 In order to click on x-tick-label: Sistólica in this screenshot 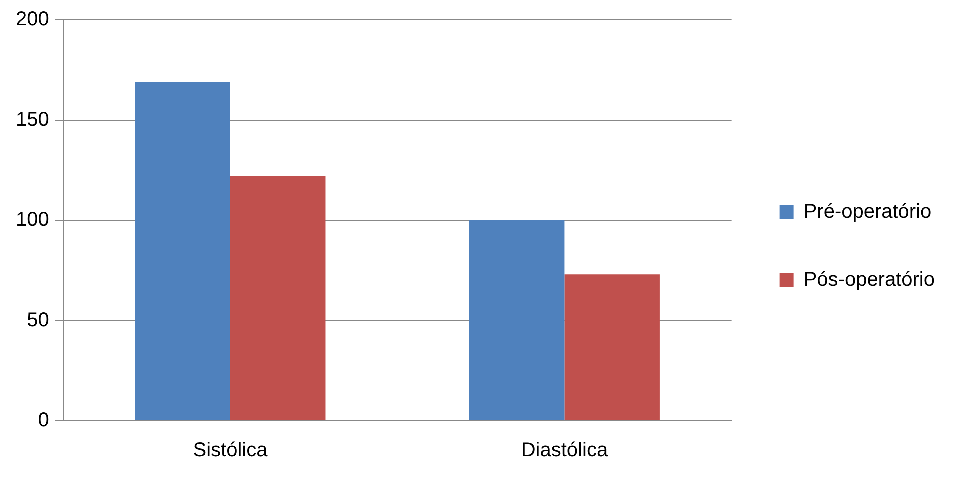, I will do `click(231, 451)`.